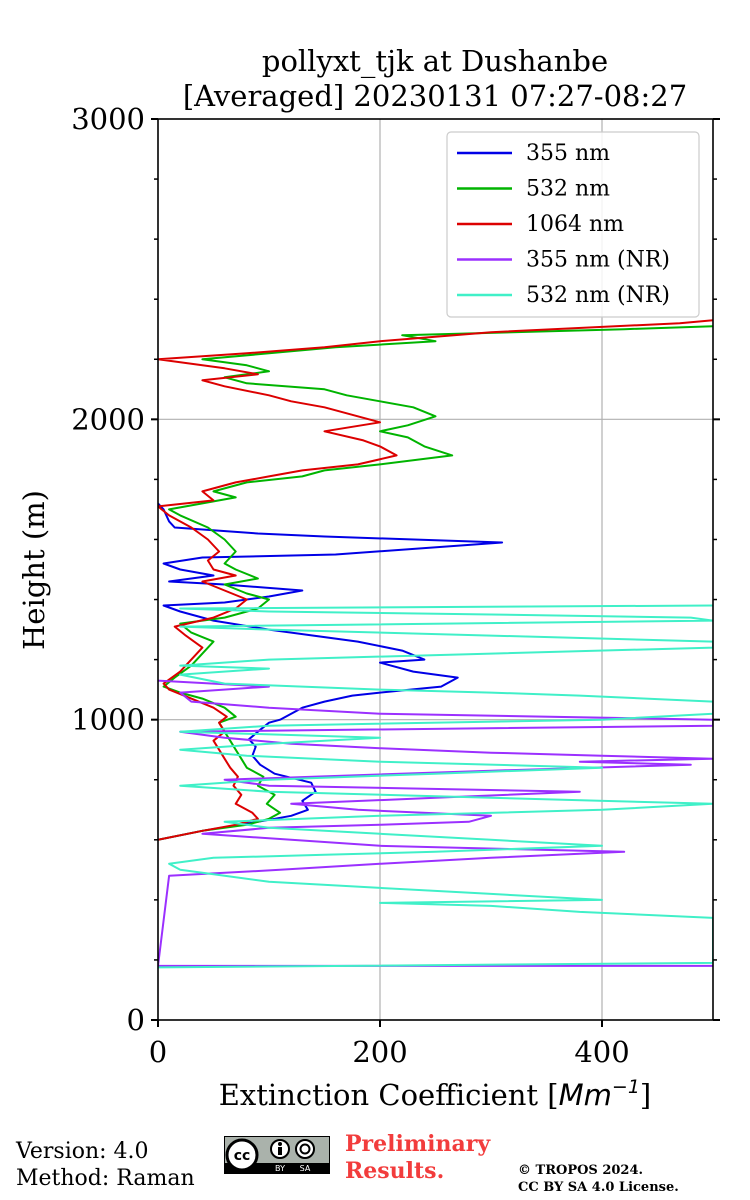 Image resolution: width=750 pixels, height=1200 pixels. What do you see at coordinates (568, 189) in the screenshot?
I see `legend-label: 532 nm` at bounding box center [568, 189].